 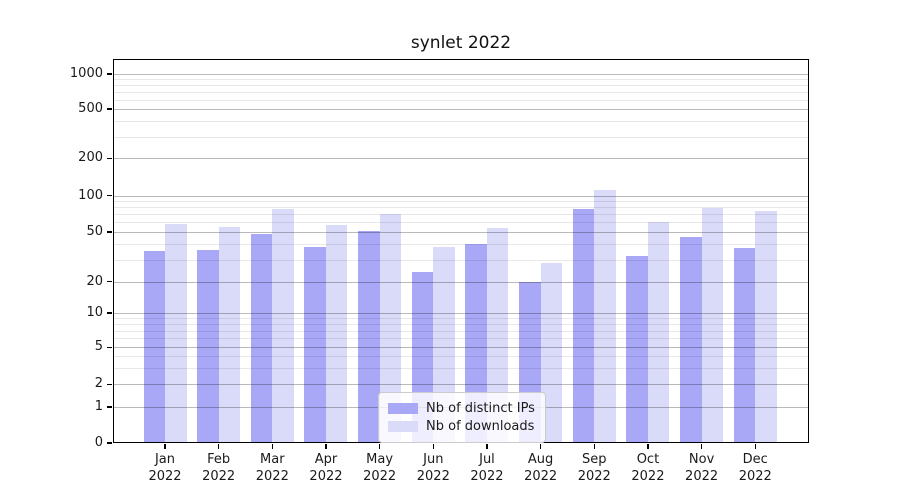 What do you see at coordinates (403, 426) in the screenshot?
I see `legend-swatch-downloads` at bounding box center [403, 426].